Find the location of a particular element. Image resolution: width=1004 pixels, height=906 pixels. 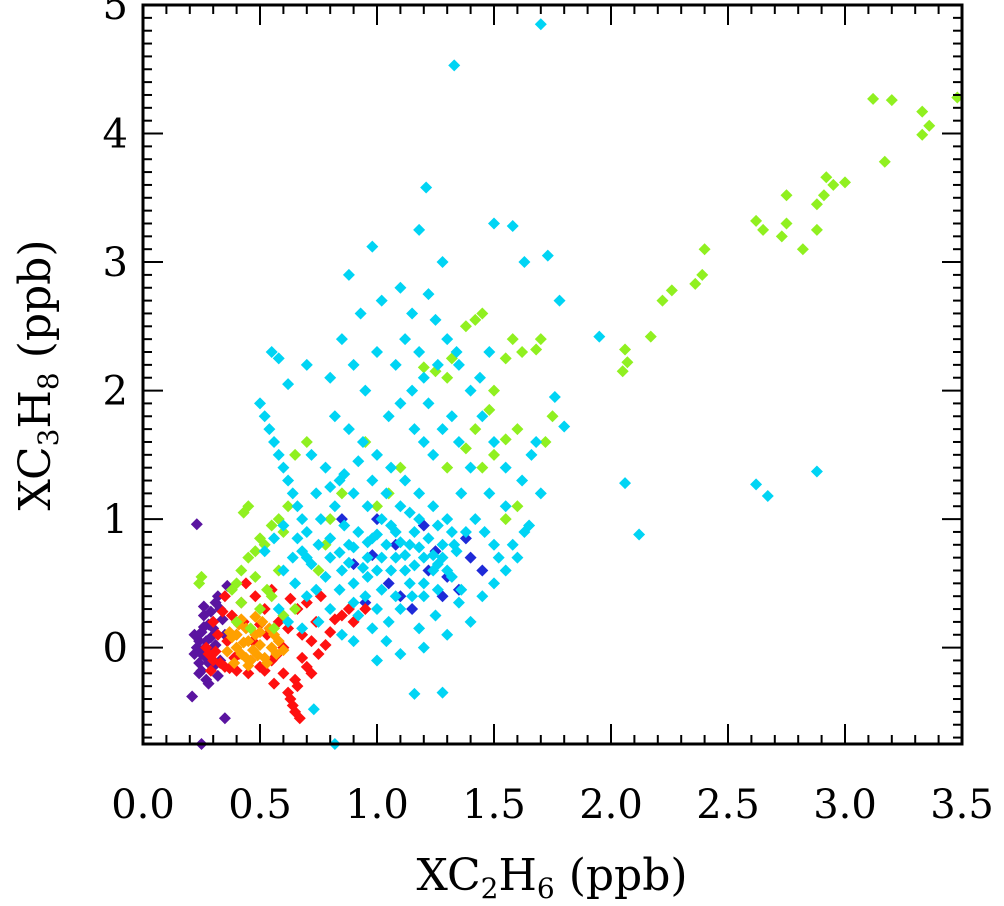

y-tick-label: 4 is located at coordinates (115, 135).